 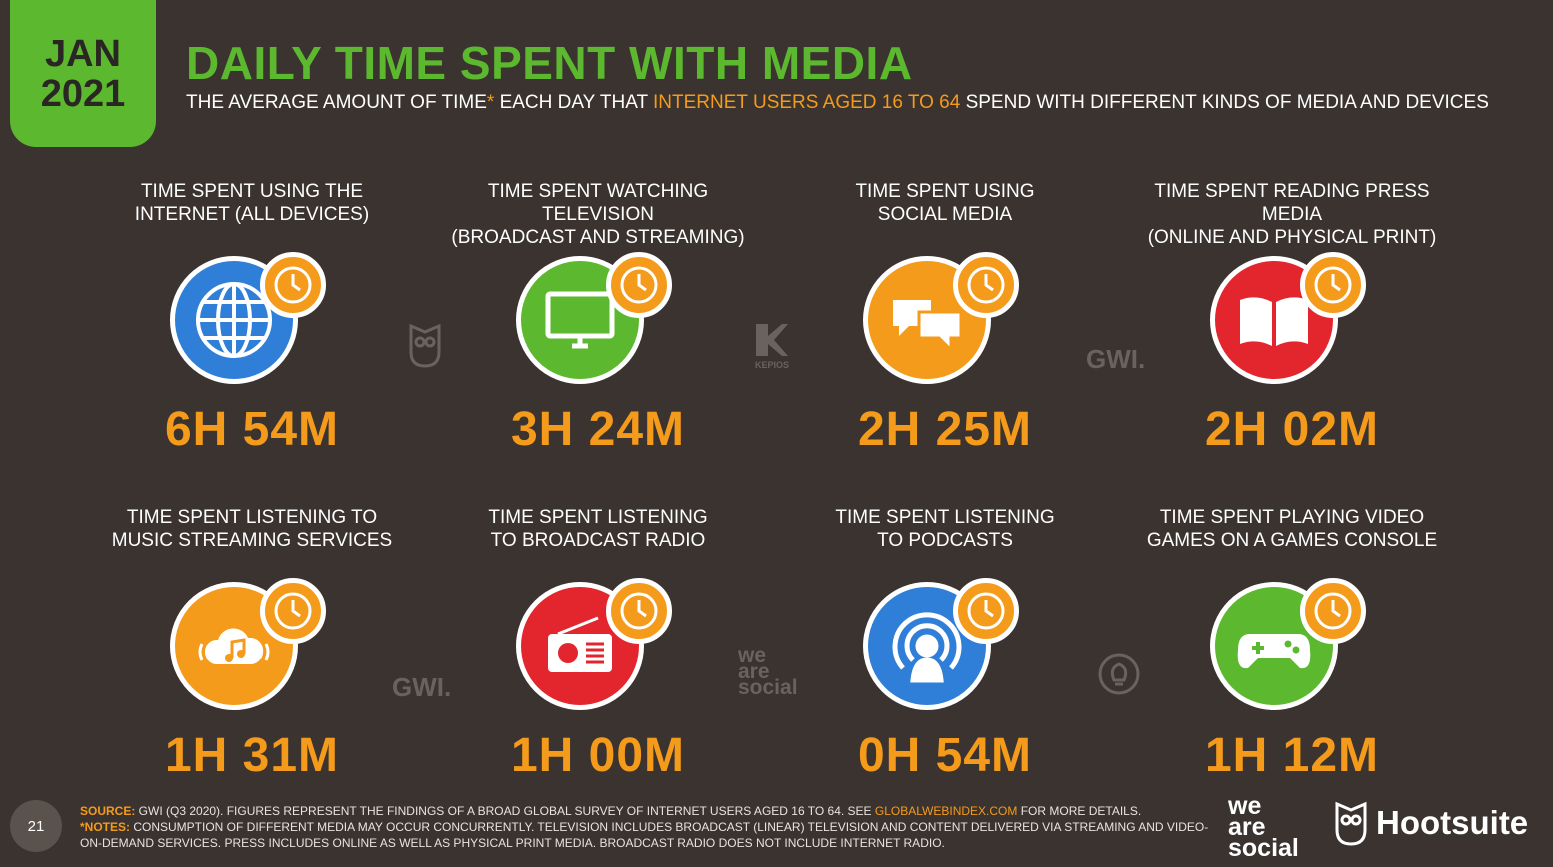 I want to click on card-label-line2: TO PODCASTS, so click(x=945, y=540).